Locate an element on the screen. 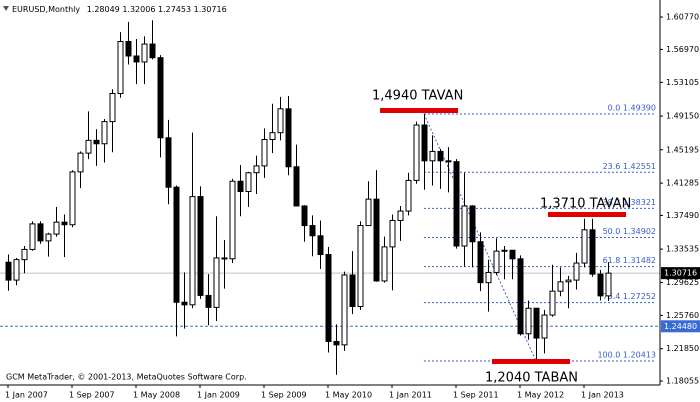 The image size is (700, 402). last-high: 1.32006 is located at coordinates (138, 9).